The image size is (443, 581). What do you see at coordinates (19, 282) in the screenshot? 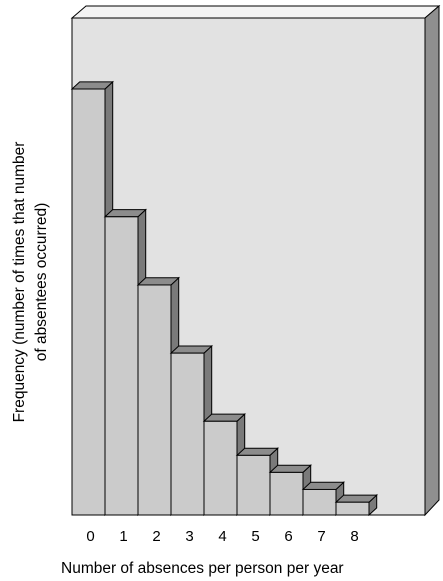
I see `y-axis-title-line-1: Frequency (number of times that number` at bounding box center [19, 282].